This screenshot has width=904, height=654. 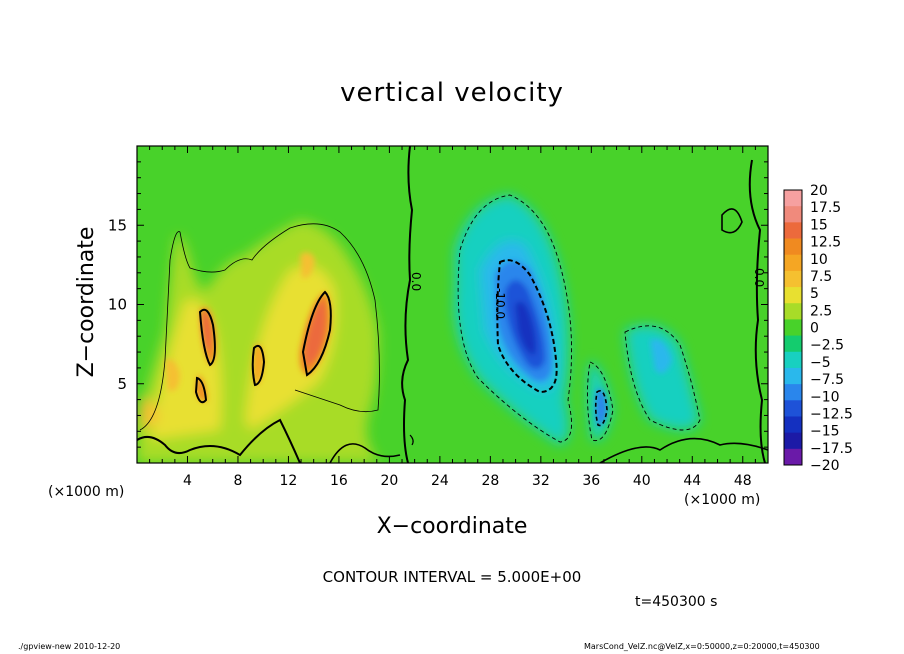 What do you see at coordinates (825, 466) in the screenshot?
I see `colorbar-label: −20` at bounding box center [825, 466].